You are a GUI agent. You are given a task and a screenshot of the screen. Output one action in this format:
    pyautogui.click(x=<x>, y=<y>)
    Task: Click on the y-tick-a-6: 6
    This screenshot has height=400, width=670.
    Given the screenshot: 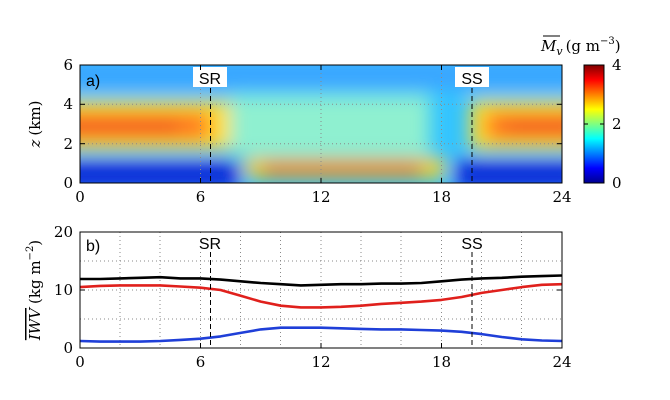 What is the action you would take?
    pyautogui.click(x=68, y=65)
    